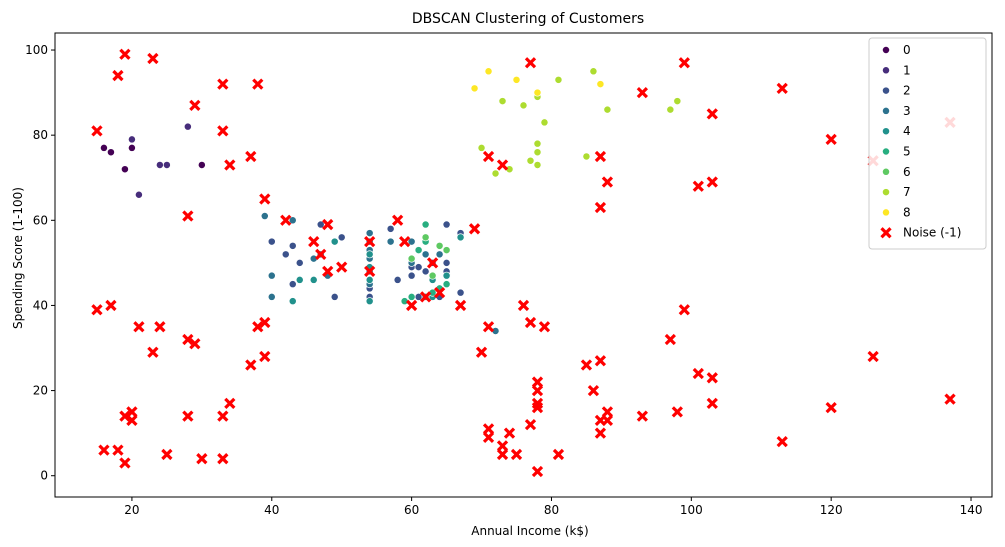 The height and width of the screenshot is (547, 1005). Describe the element at coordinates (907, 111) in the screenshot. I see `legend-label: 3` at that location.